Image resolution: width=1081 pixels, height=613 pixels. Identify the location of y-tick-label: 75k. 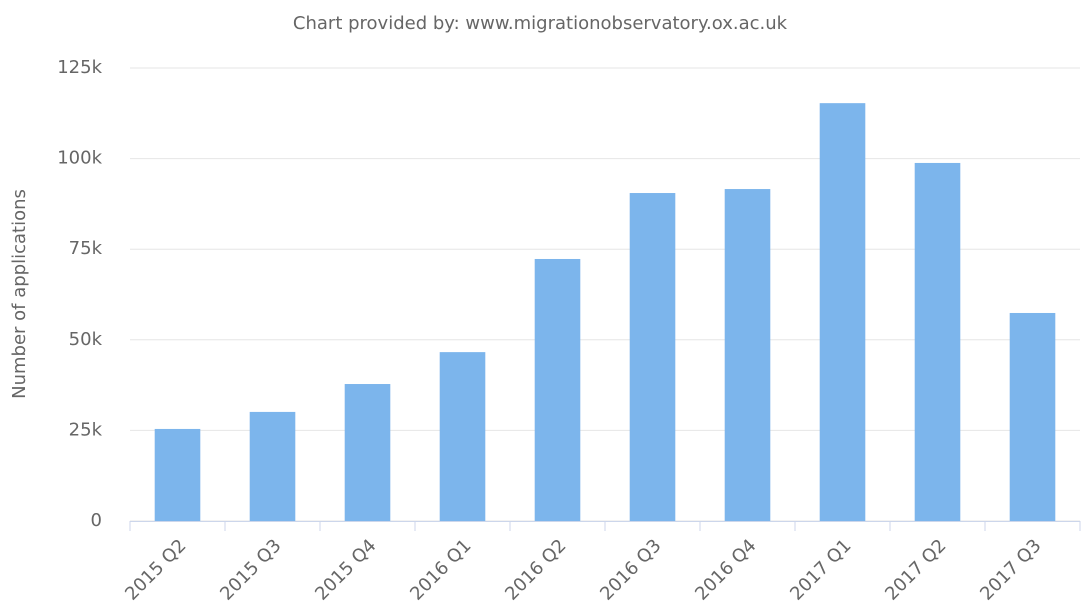
(86, 248).